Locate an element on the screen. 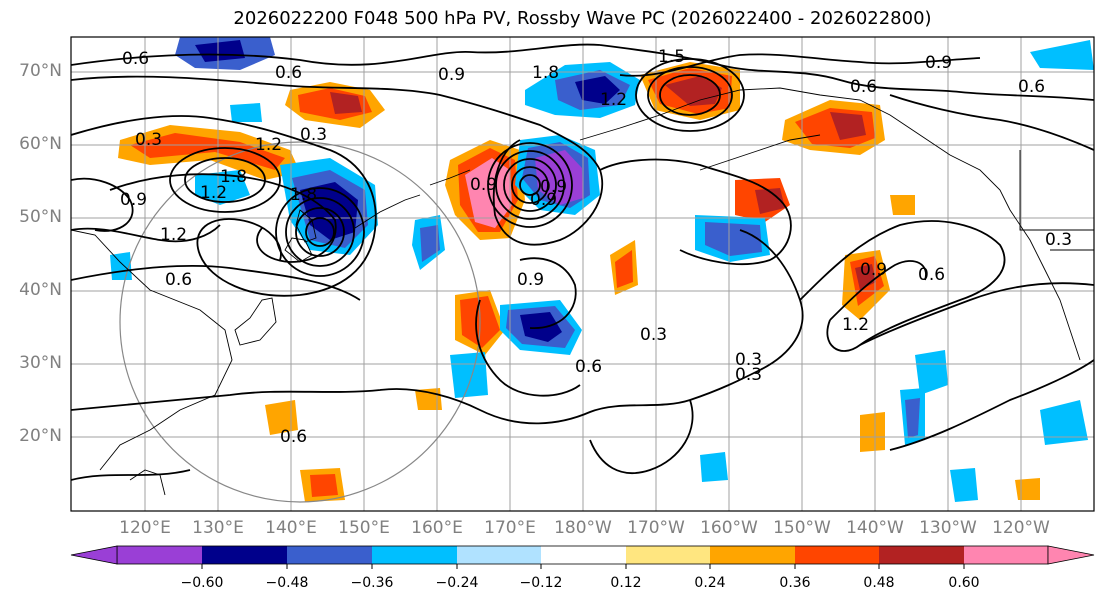 Image resolution: width=1105 pixels, height=604 pixels. lon-label: 150°E is located at coordinates (364, 528).